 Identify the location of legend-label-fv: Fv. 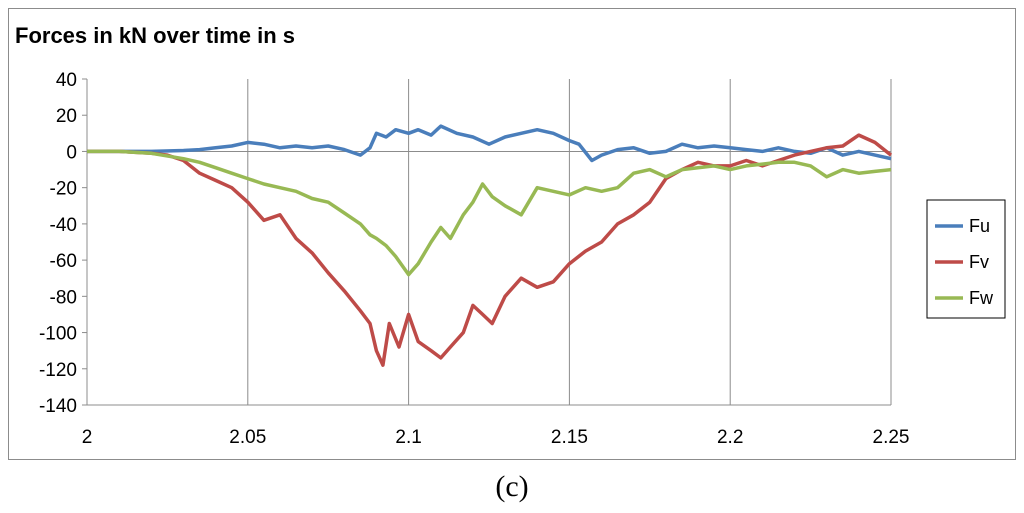
(979, 262).